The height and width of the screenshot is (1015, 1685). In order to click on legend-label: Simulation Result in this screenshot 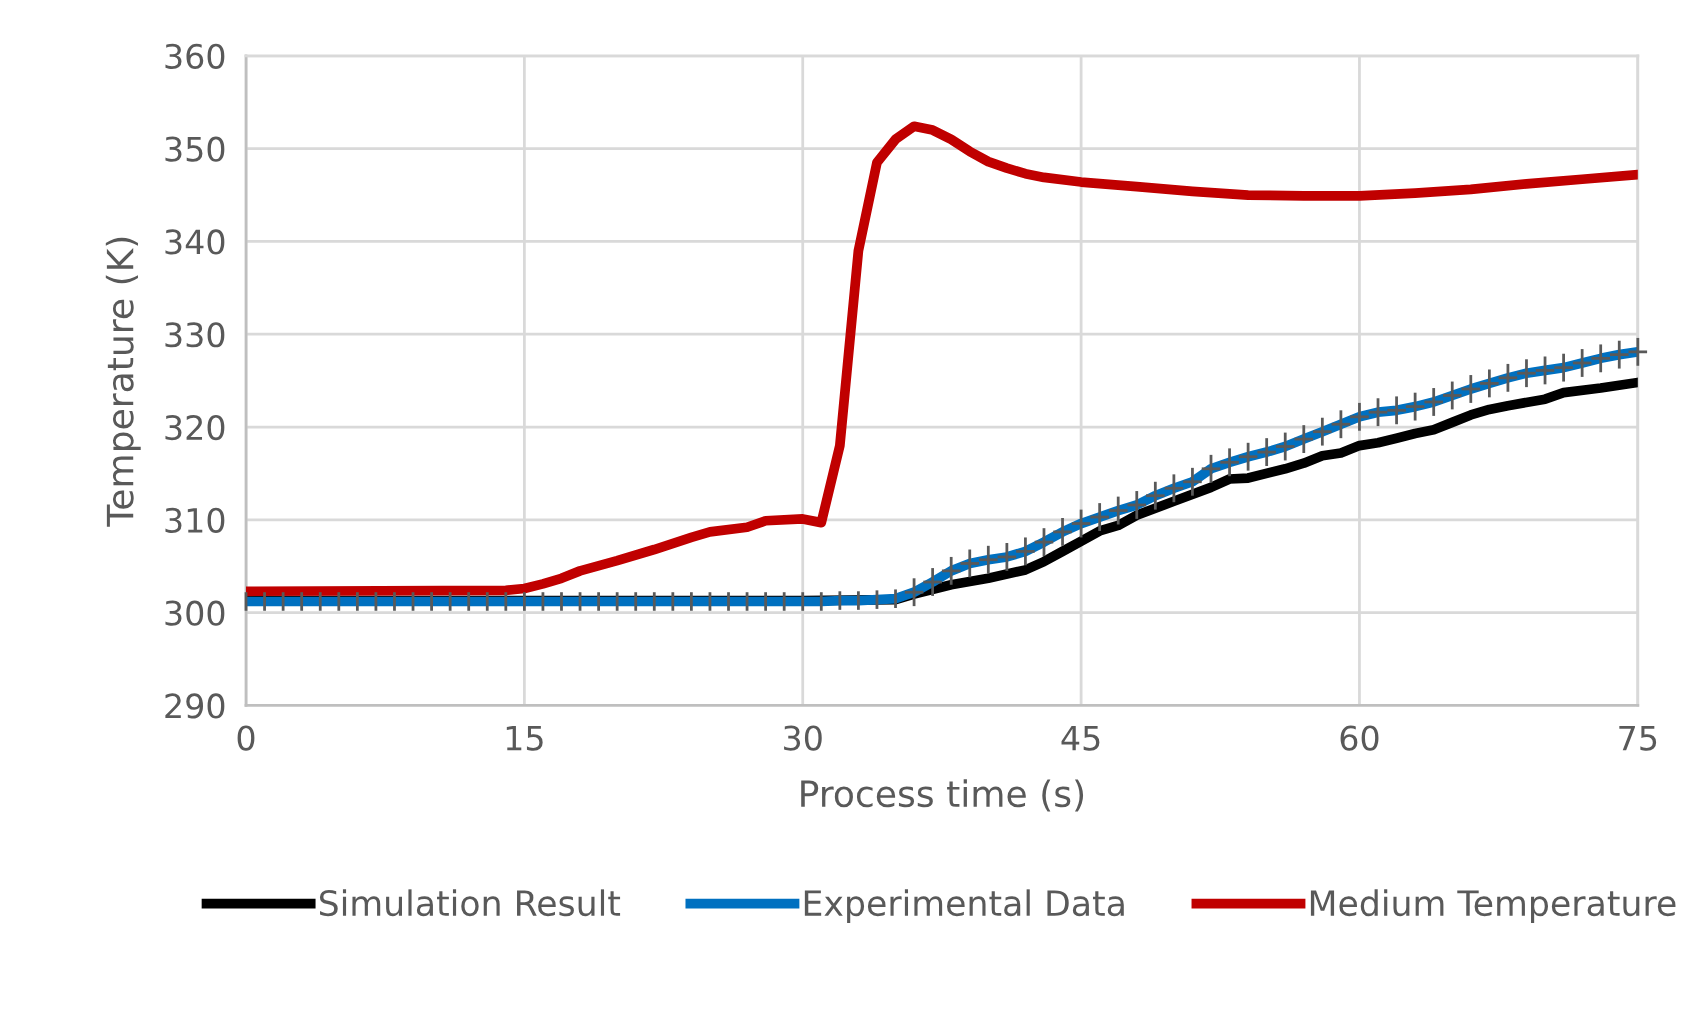, I will do `click(470, 903)`.